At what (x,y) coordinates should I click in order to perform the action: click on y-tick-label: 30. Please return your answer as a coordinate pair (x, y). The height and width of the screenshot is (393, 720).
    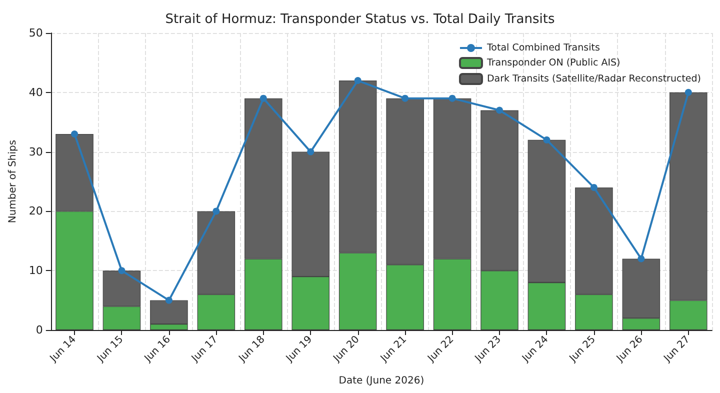
    Looking at the image, I should click on (35, 151).